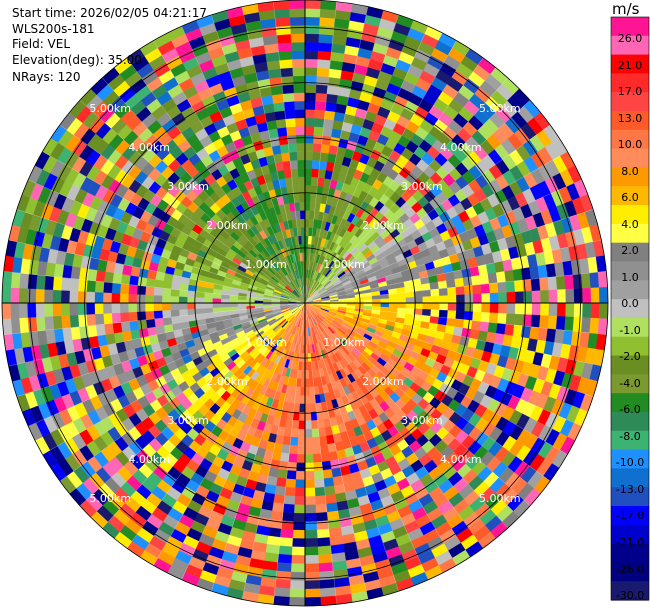 This screenshot has width=650, height=610. What do you see at coordinates (630, 251) in the screenshot?
I see `colorbar-tick-label: 2.0` at bounding box center [630, 251].